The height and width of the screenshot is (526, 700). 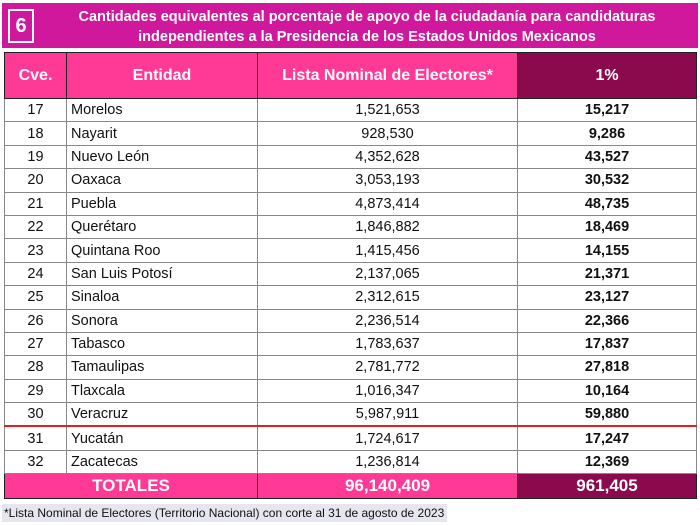 What do you see at coordinates (607, 391) in the screenshot?
I see `cell-pct: 10,164` at bounding box center [607, 391].